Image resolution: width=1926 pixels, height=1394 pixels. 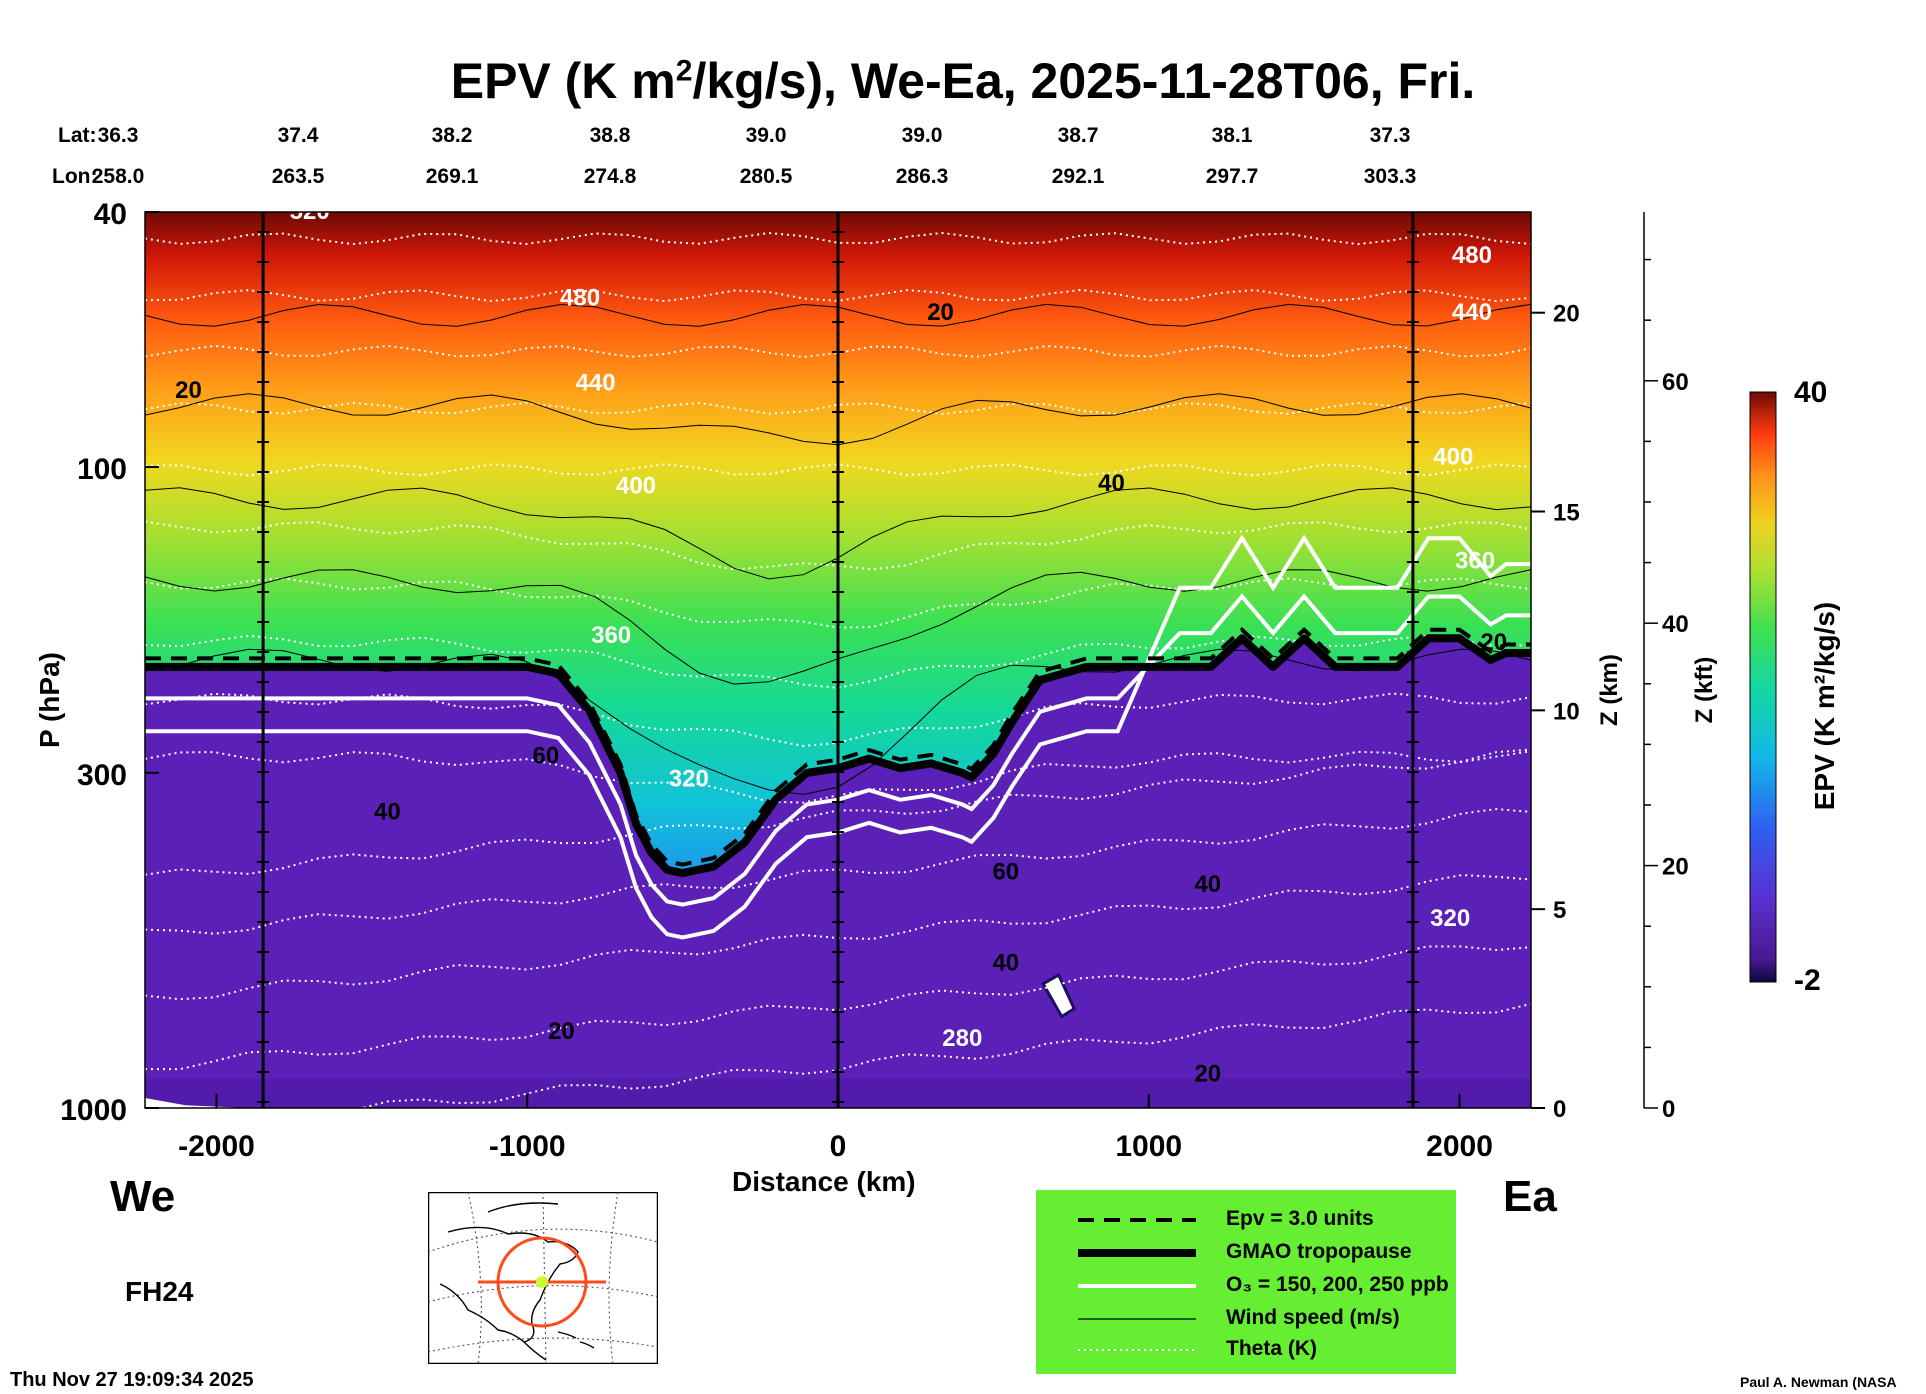 What do you see at coordinates (1232, 135) in the screenshot?
I see `lat-value: 38.1` at bounding box center [1232, 135].